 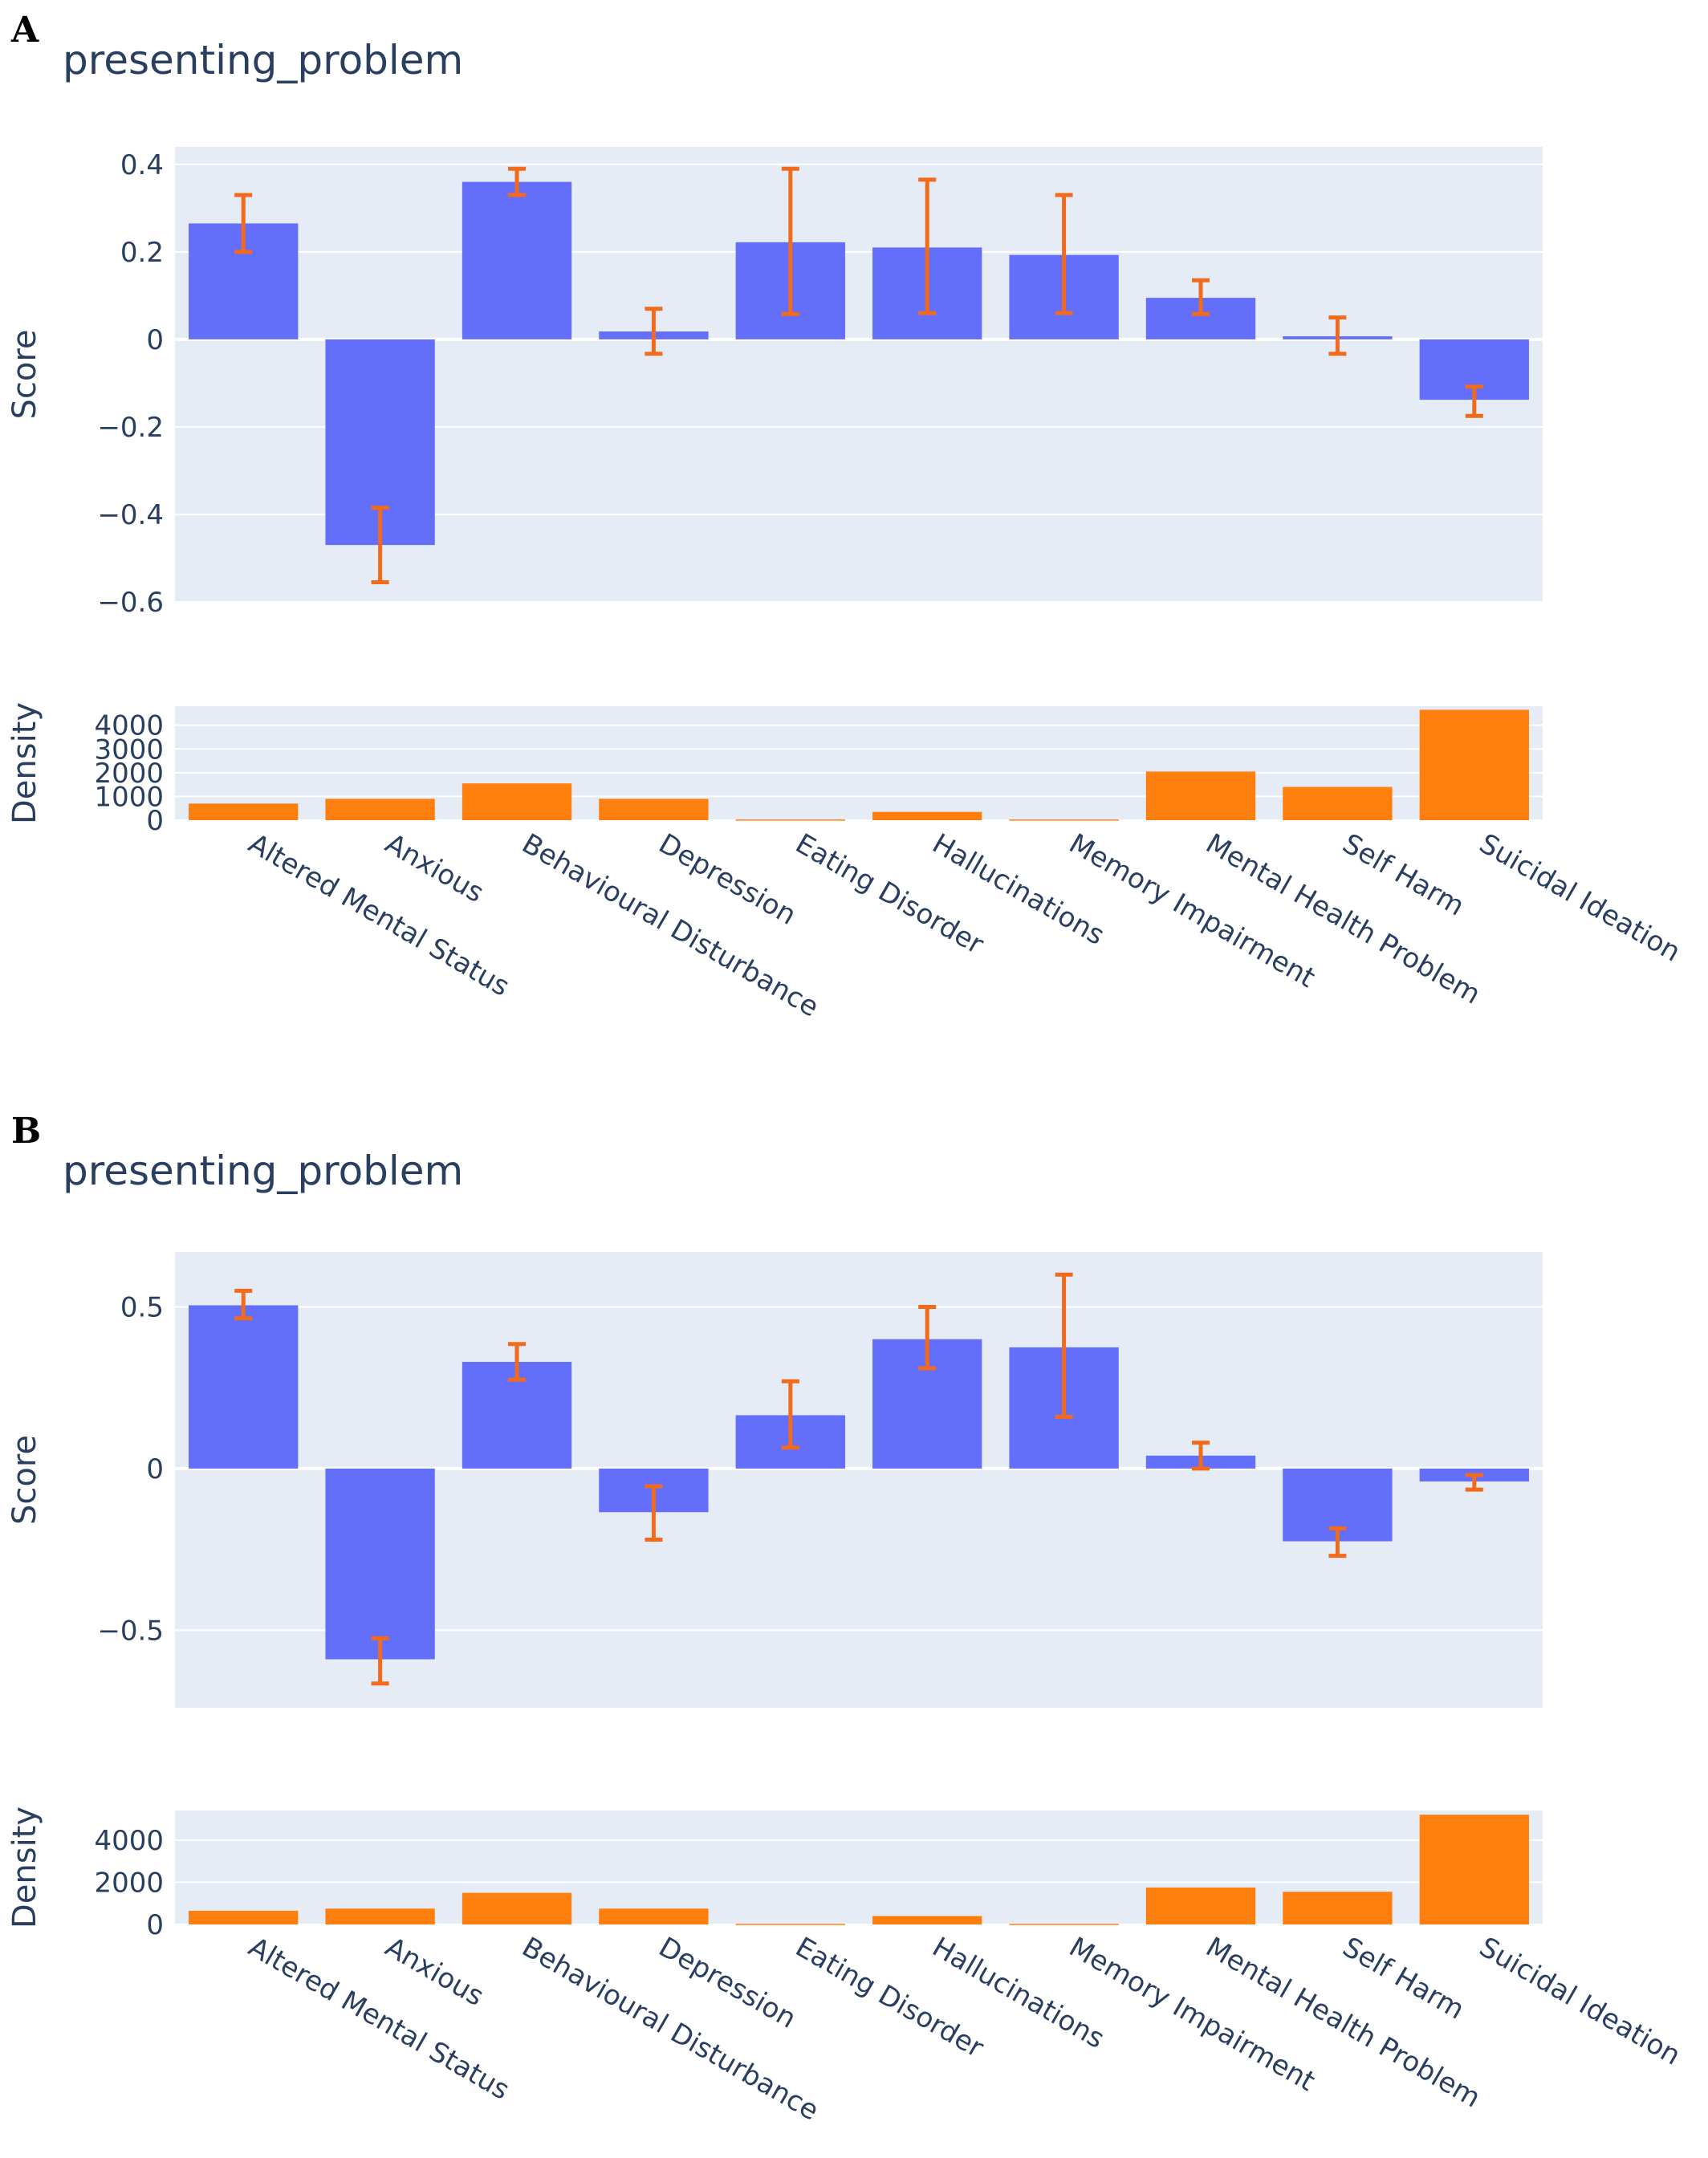 I want to click on score-tick-label: −0.5, so click(x=131, y=1631).